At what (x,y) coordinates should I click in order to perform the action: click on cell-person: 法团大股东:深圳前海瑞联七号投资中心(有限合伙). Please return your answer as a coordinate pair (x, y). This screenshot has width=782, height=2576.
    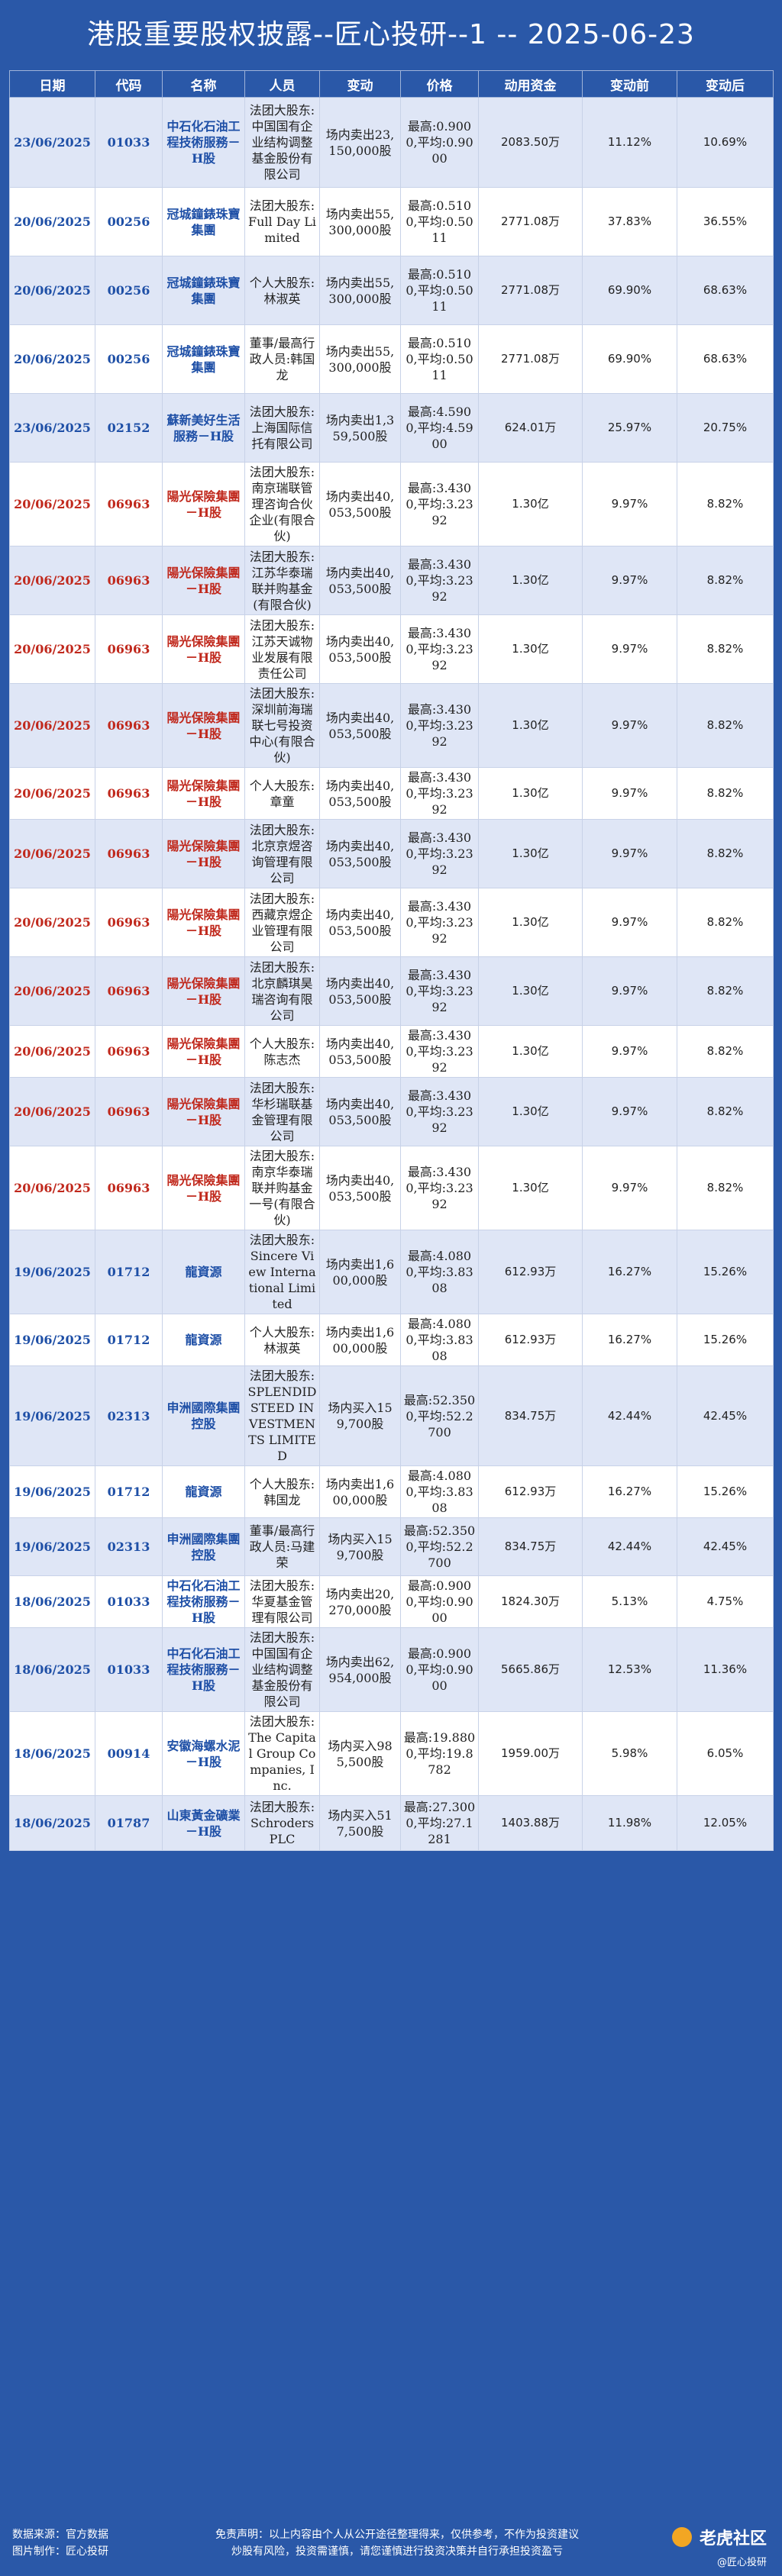
    Looking at the image, I should click on (282, 726).